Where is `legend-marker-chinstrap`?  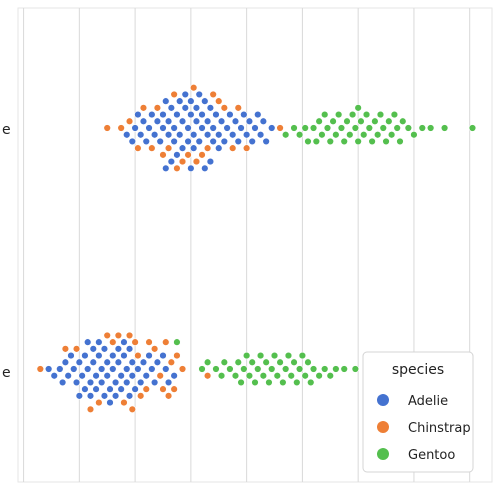 legend-marker-chinstrap is located at coordinates (383, 427).